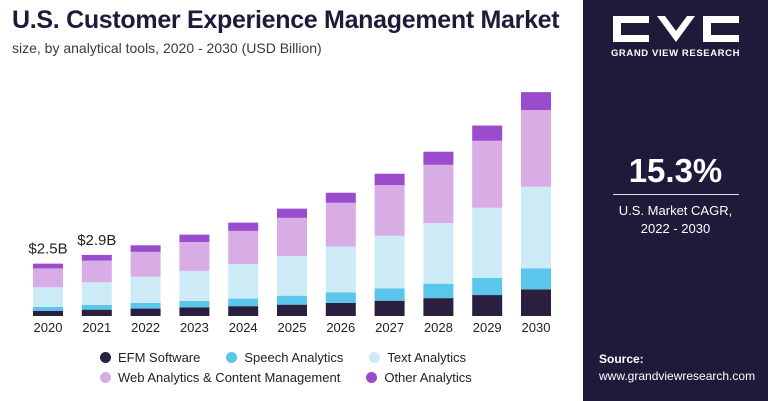  What do you see at coordinates (96, 307) in the screenshot?
I see `bar-segment-speech-analytics-2021` at bounding box center [96, 307].